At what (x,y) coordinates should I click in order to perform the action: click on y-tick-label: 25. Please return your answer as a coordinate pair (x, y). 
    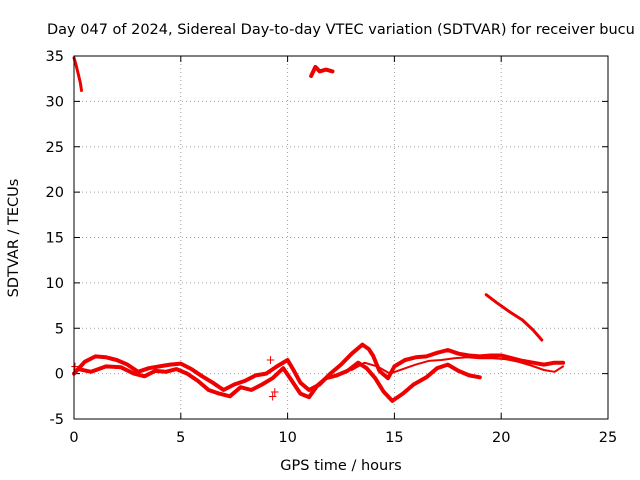
    Looking at the image, I should click on (55, 148).